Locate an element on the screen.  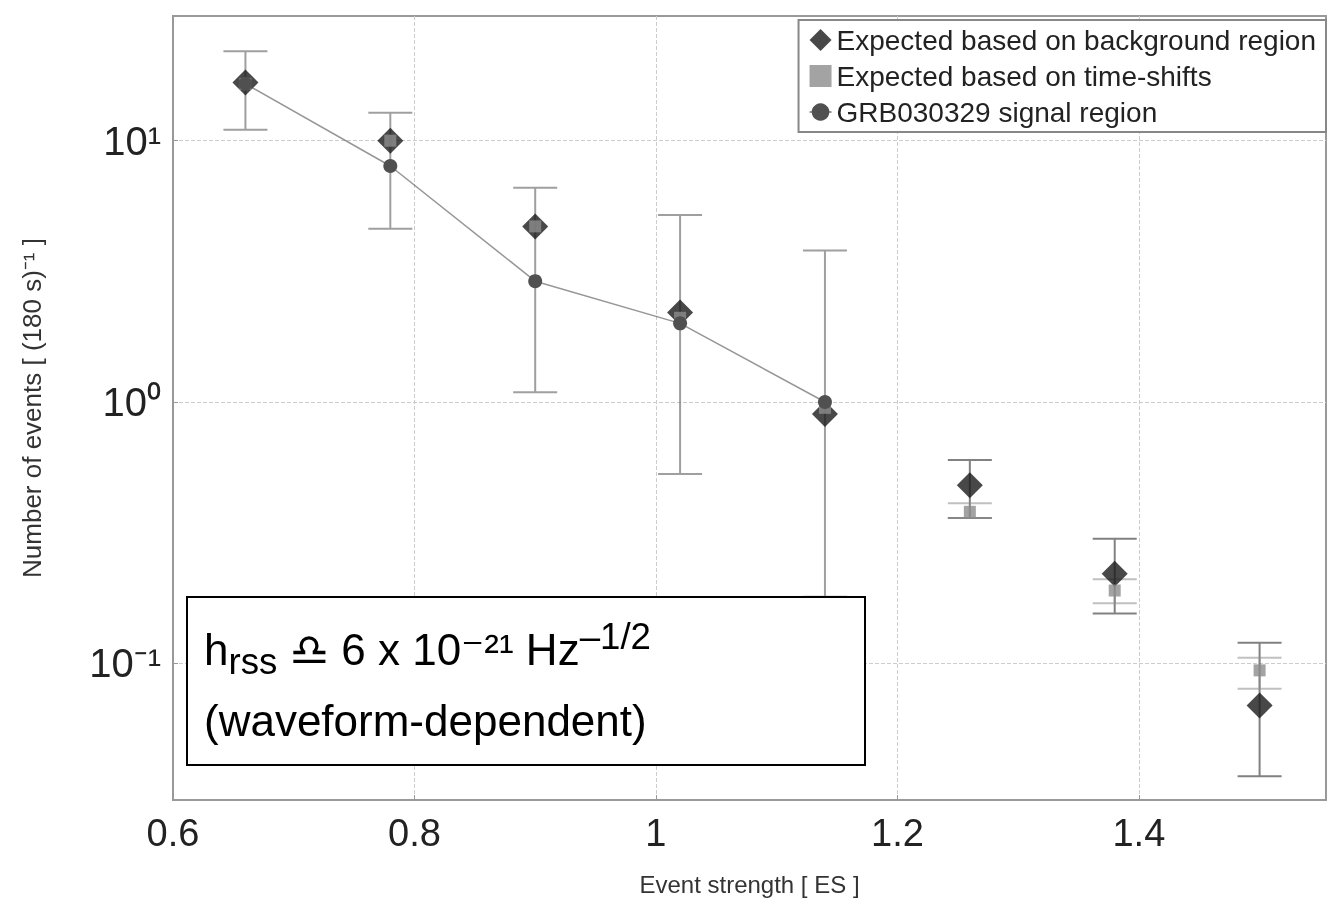
y-axis-title: Number of events [ (180 s)⁻¹ ] is located at coordinates (32, 408).